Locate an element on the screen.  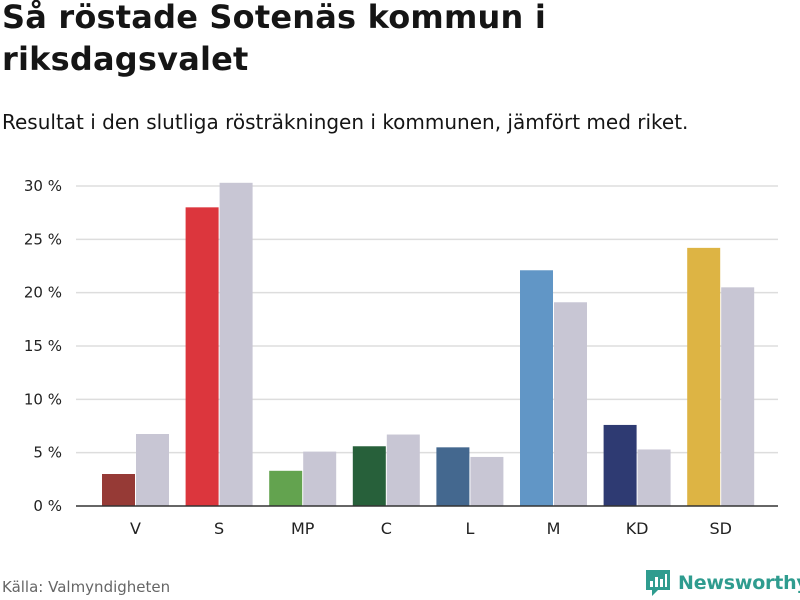
y-tick-label: 15 % is located at coordinates (43, 346).